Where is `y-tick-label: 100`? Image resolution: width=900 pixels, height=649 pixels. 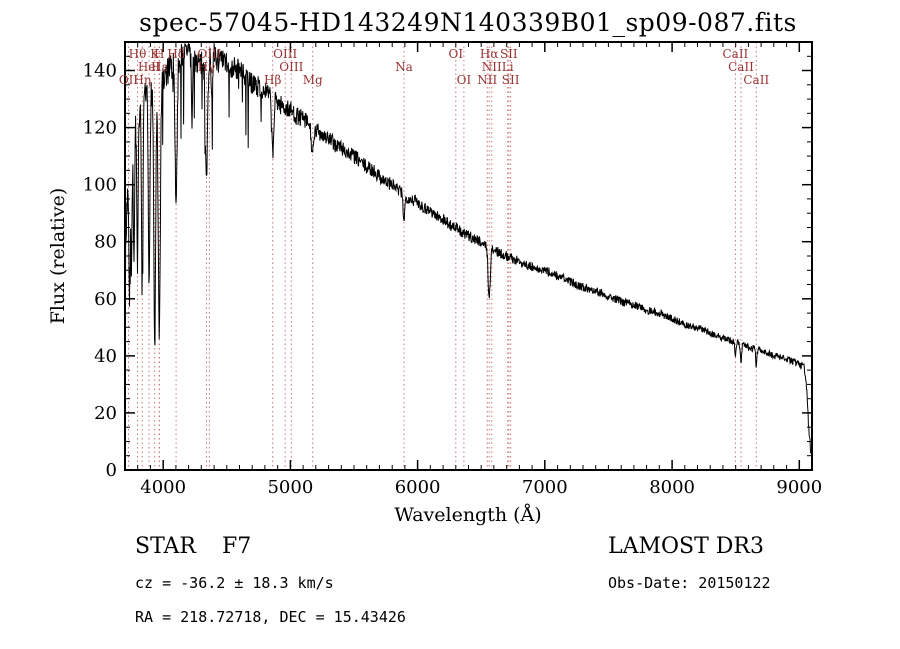 y-tick-label: 100 is located at coordinates (100, 185).